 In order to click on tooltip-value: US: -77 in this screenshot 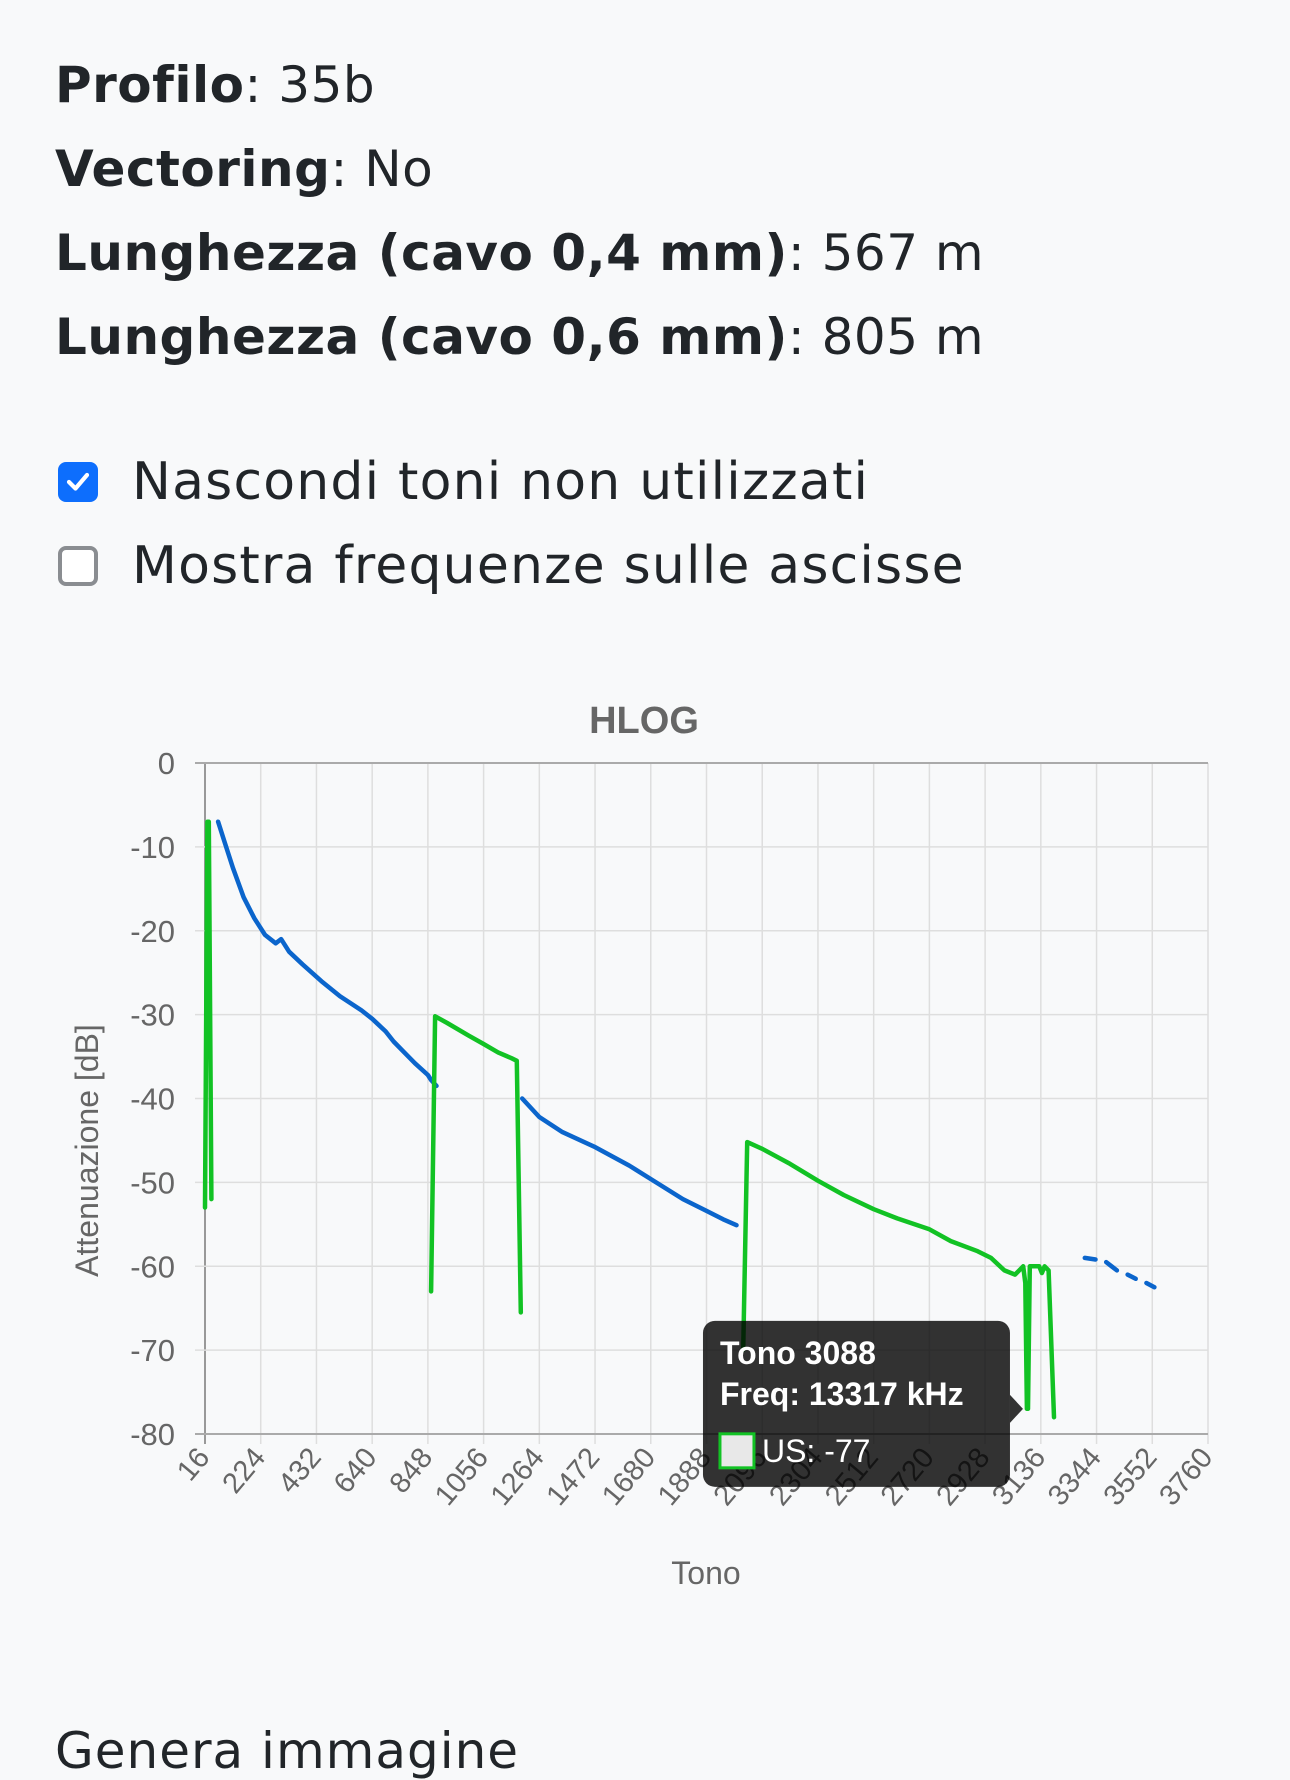, I will do `click(816, 1451)`.